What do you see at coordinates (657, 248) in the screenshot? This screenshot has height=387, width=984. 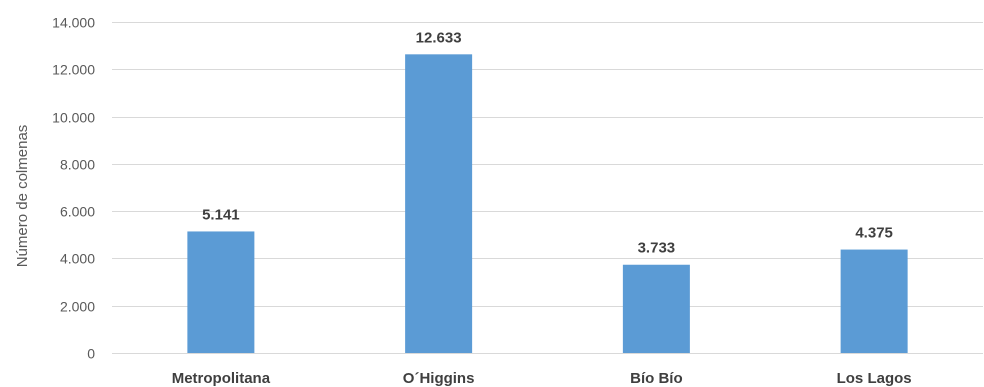 I see `data-label: 3.733` at bounding box center [657, 248].